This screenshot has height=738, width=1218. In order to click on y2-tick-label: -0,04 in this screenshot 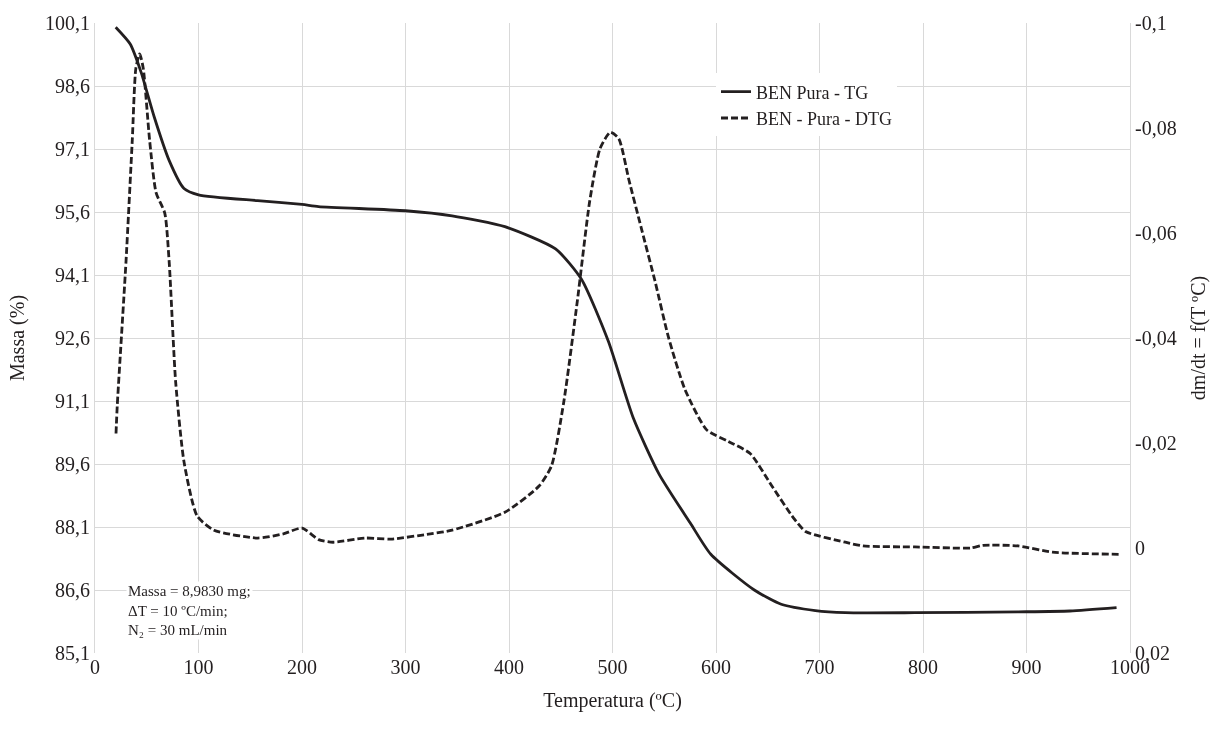, I will do `click(1156, 338)`.